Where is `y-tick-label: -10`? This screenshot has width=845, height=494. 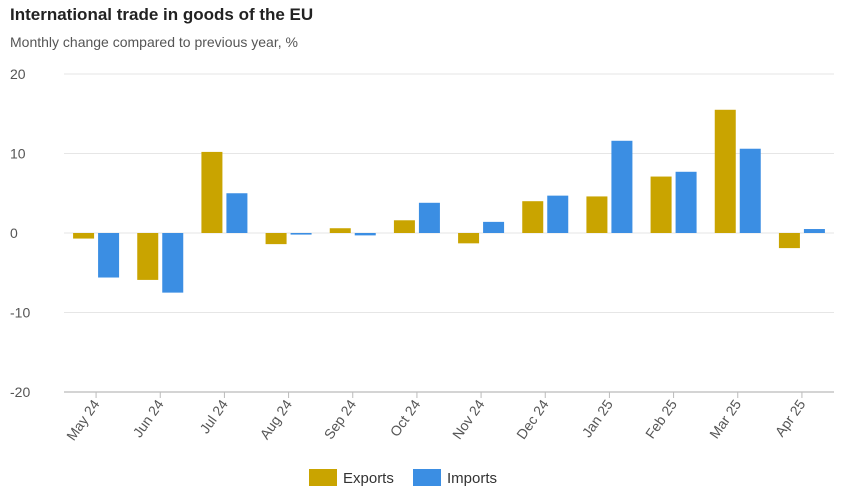
y-tick-label: -10 is located at coordinates (20, 313).